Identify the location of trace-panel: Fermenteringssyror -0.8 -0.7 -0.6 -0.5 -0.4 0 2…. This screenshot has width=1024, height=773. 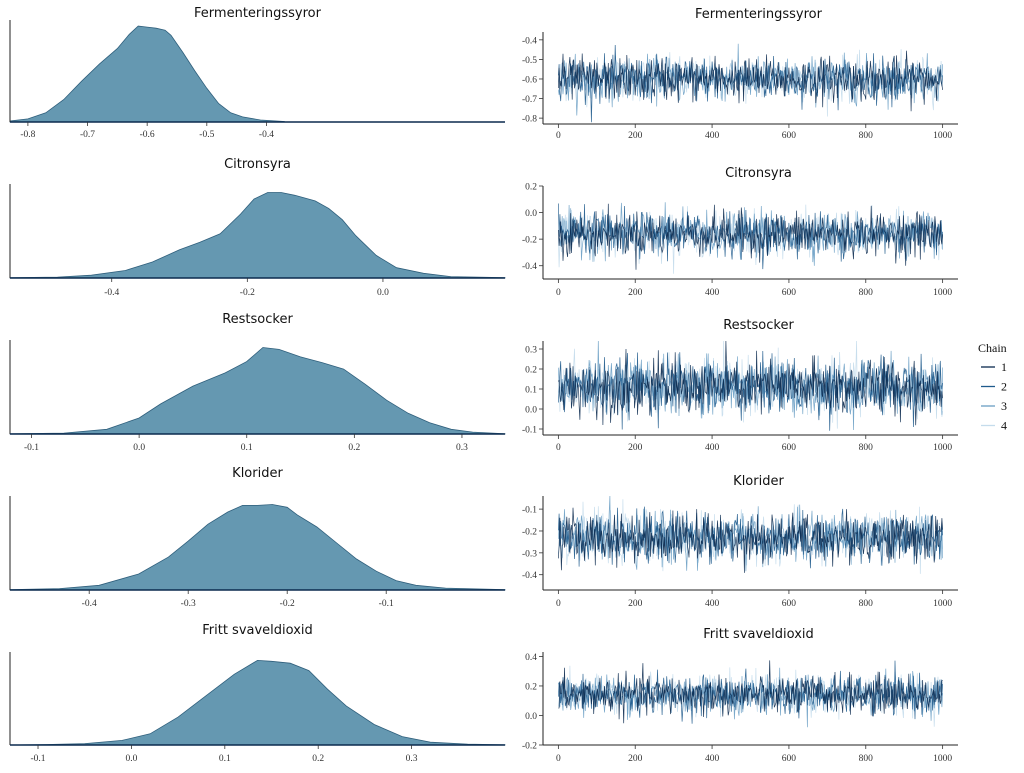
(740, 74).